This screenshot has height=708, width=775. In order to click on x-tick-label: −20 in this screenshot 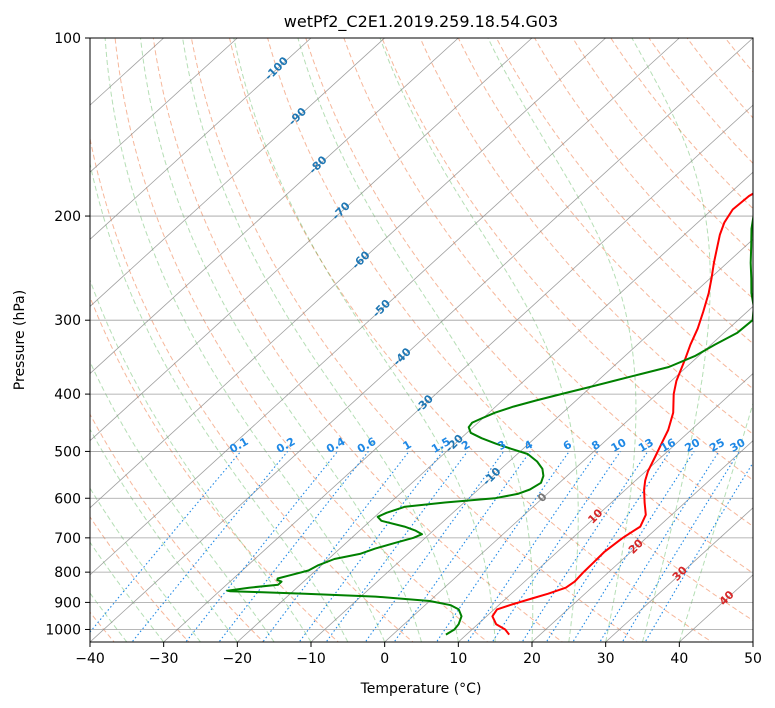, I will do `click(238, 659)`.